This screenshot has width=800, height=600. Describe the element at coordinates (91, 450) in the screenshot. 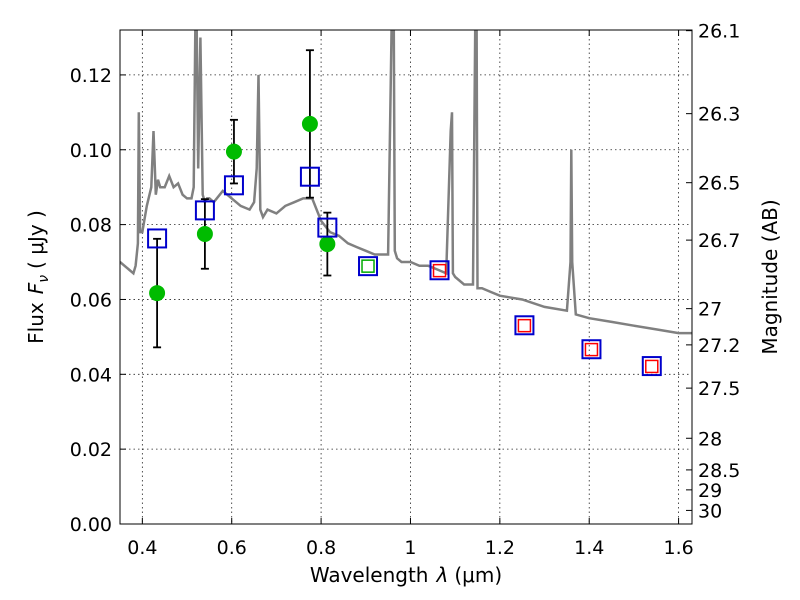

I see `y-tick-label: 0.02` at that location.